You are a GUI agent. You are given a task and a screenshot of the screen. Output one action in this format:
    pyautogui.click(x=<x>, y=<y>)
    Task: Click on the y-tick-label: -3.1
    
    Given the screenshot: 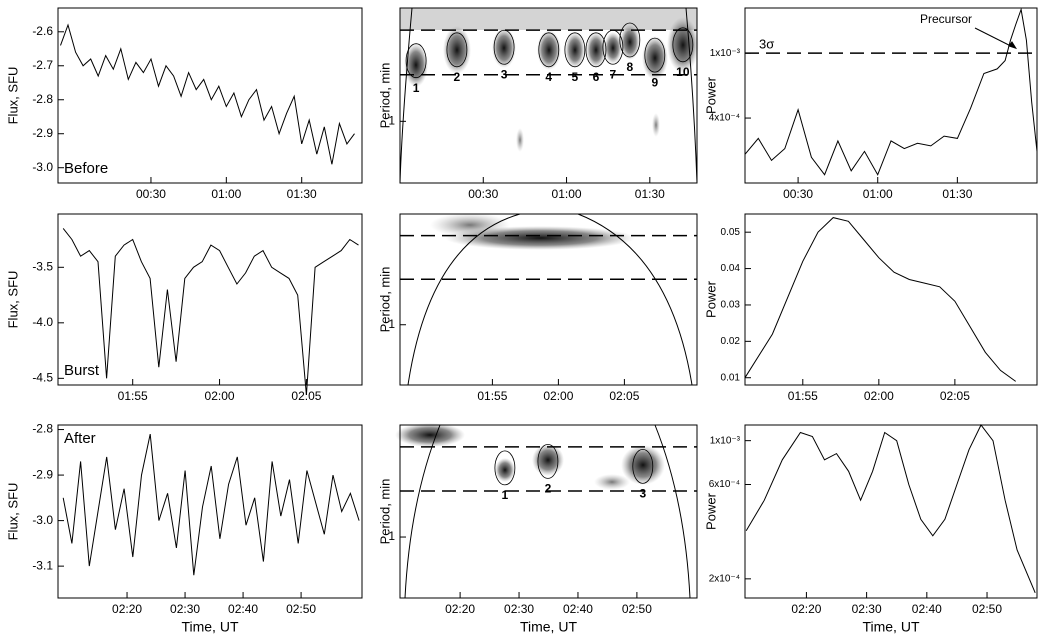 What is the action you would take?
    pyautogui.click(x=42, y=565)
    